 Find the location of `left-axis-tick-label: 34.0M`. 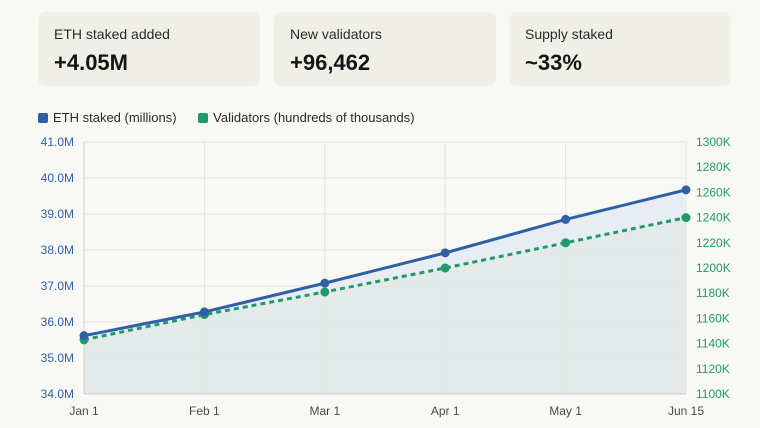

left-axis-tick-label: 34.0M is located at coordinates (57, 394).